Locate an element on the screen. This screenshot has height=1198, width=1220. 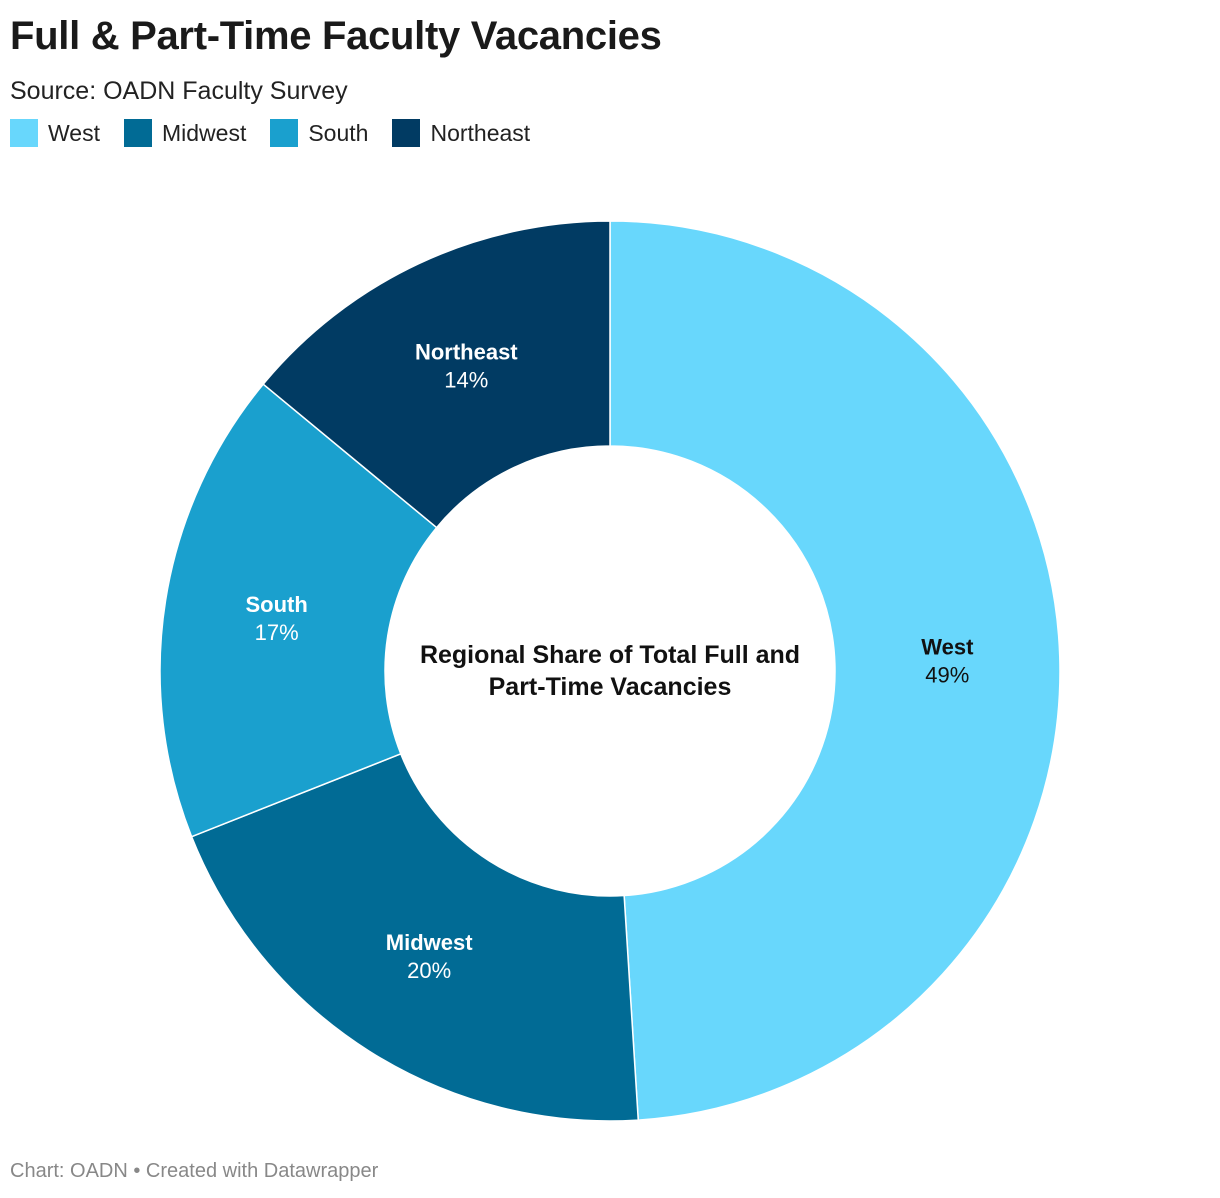
center-label-line: Part-Time Vacancies is located at coordinates (610, 687).